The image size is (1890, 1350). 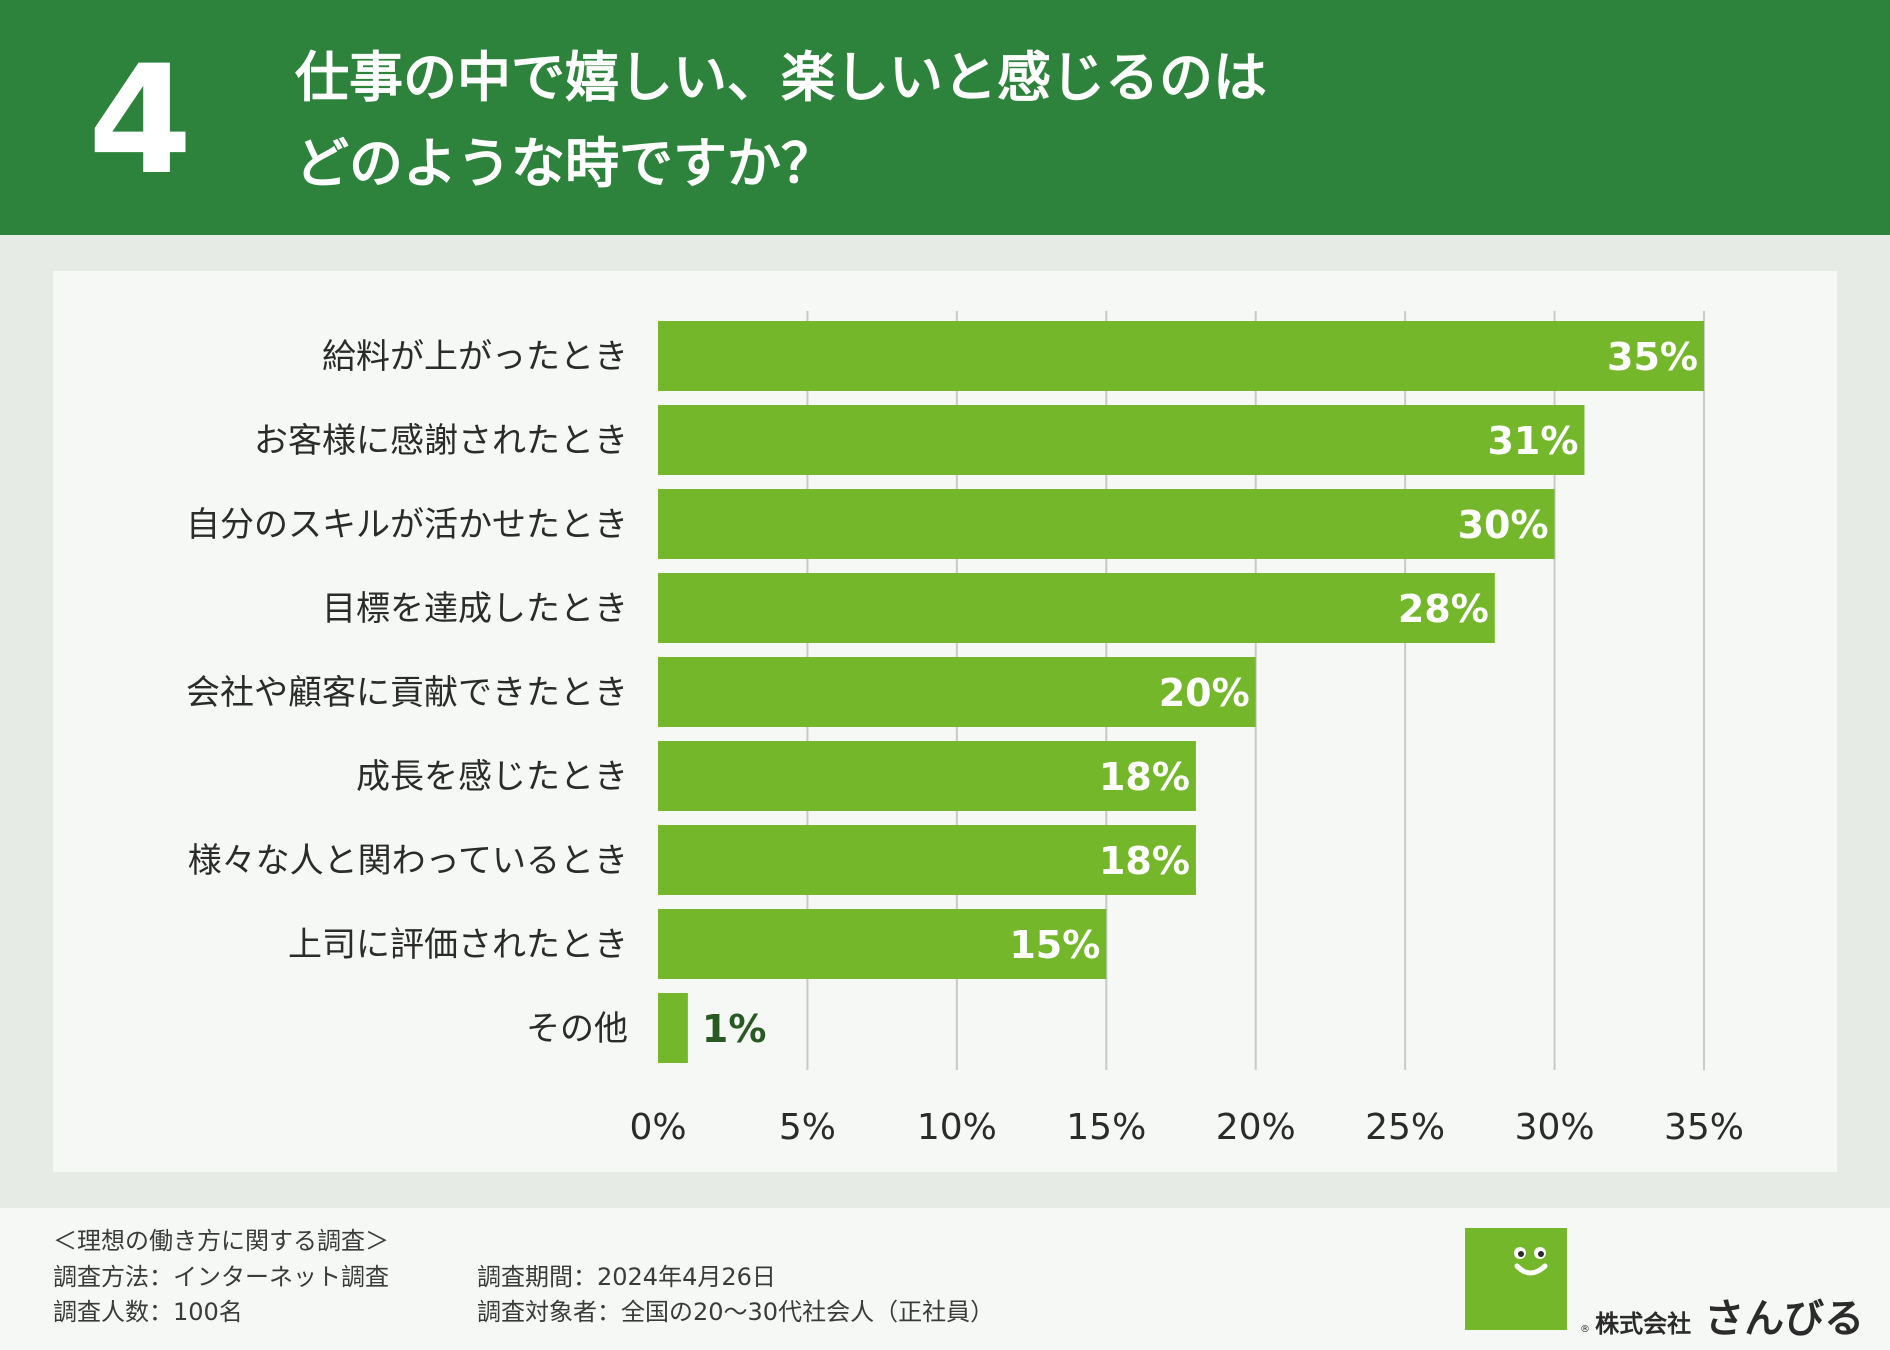 What do you see at coordinates (492, 777) in the screenshot?
I see `category-label: 成長を感じたとき` at bounding box center [492, 777].